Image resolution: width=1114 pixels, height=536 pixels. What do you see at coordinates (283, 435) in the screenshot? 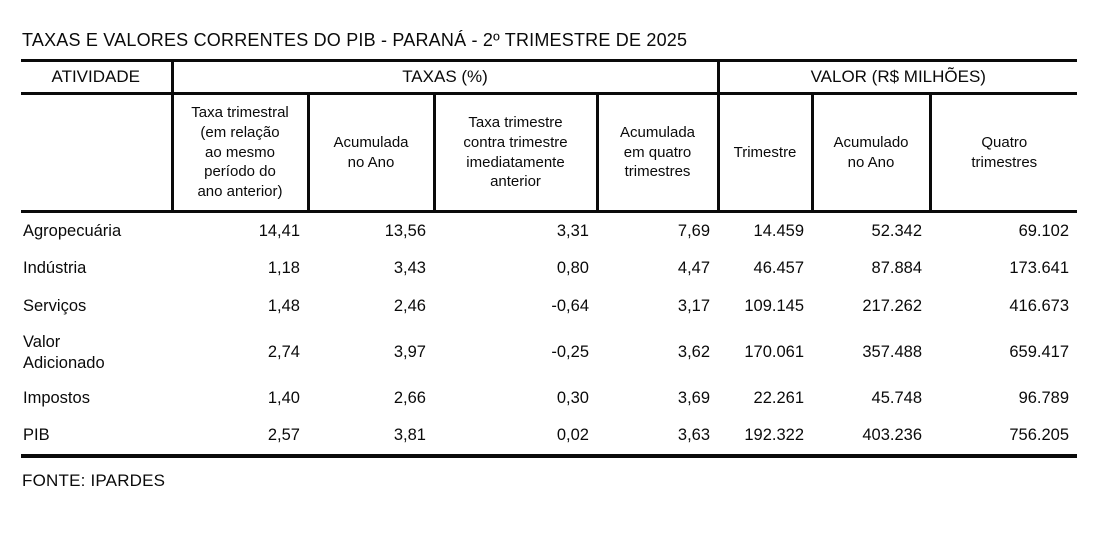
I see `value-cell: 2,57` at bounding box center [283, 435].